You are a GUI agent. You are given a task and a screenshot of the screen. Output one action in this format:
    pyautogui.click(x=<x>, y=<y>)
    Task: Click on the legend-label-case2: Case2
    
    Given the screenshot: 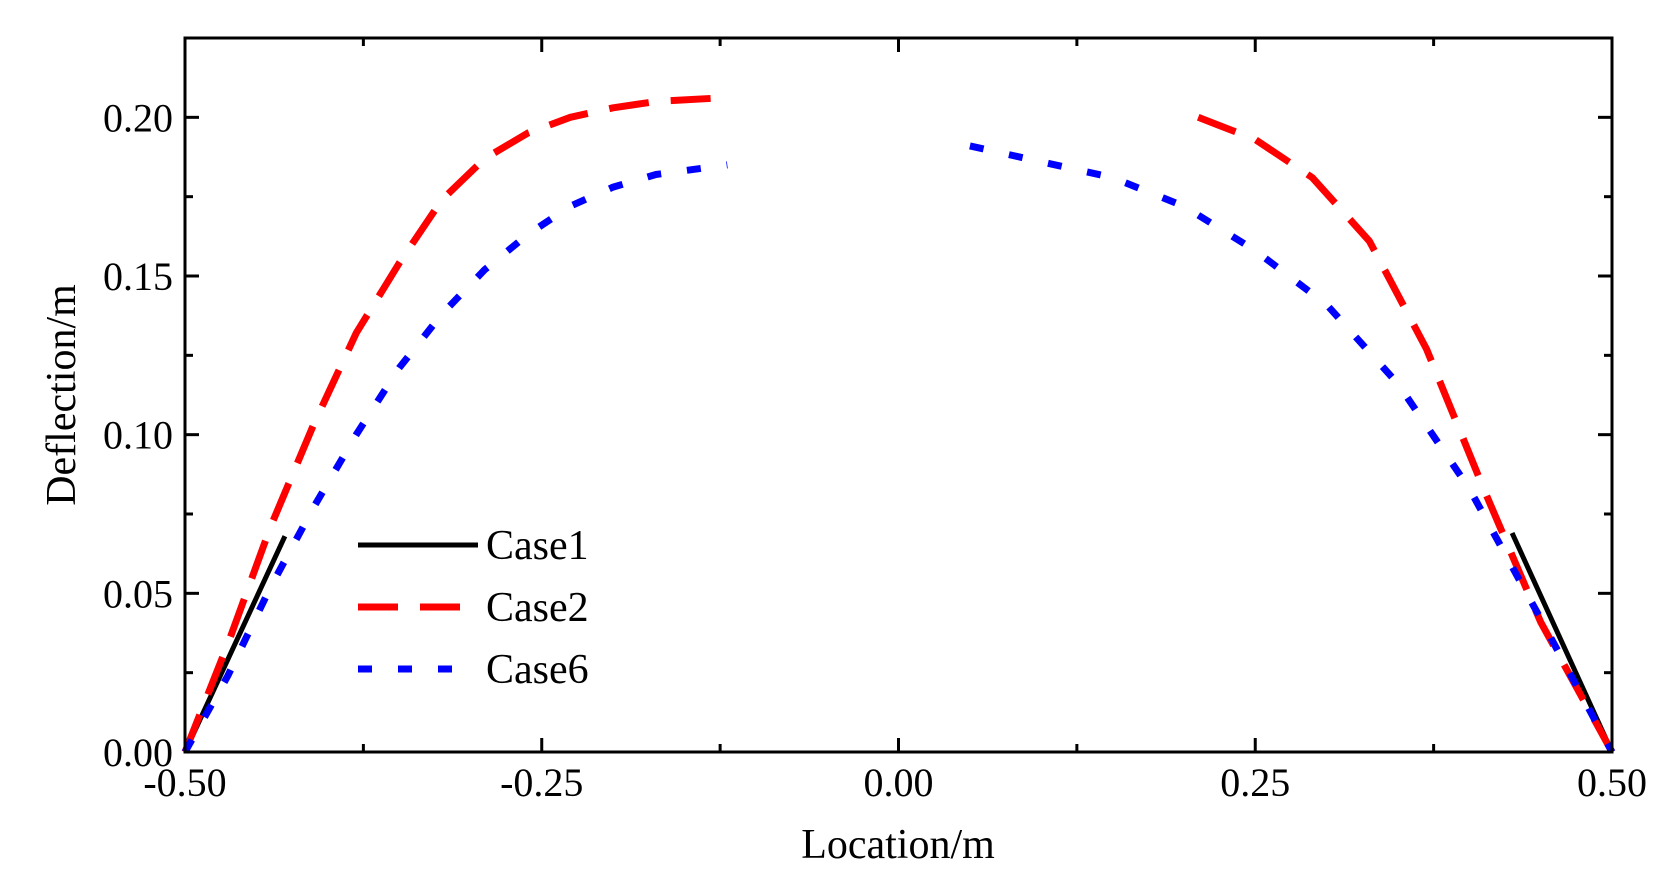 What is the action you would take?
    pyautogui.click(x=537, y=608)
    